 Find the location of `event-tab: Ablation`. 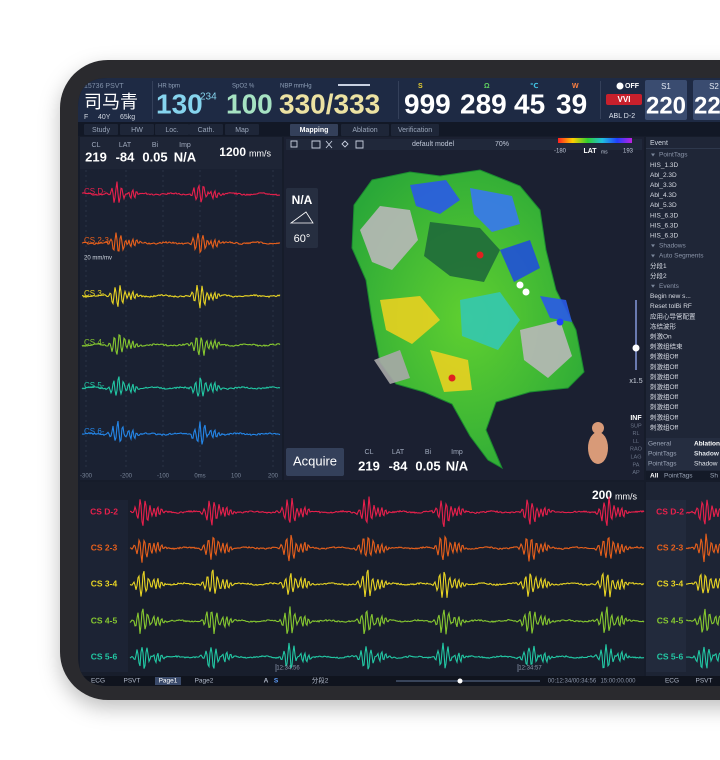

event-tab: Ablation is located at coordinates (707, 444).